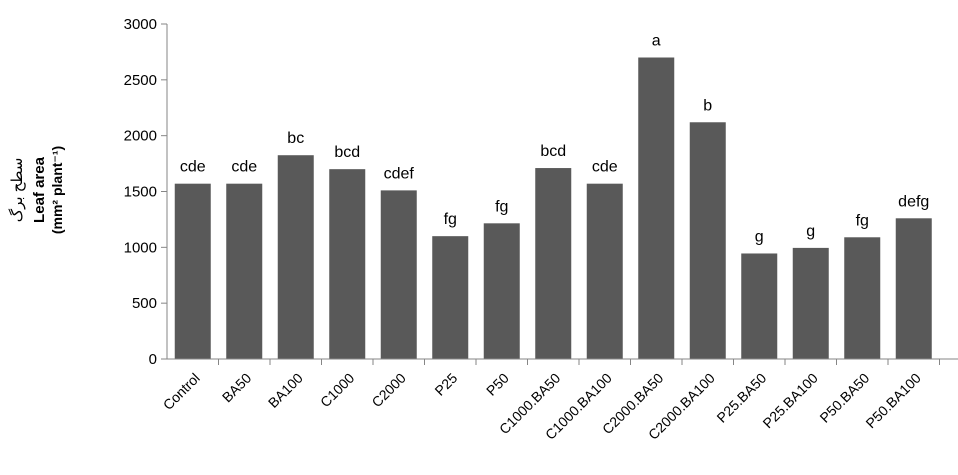 This screenshot has width=958, height=475. I want to click on category-label: BA100, so click(285, 390).